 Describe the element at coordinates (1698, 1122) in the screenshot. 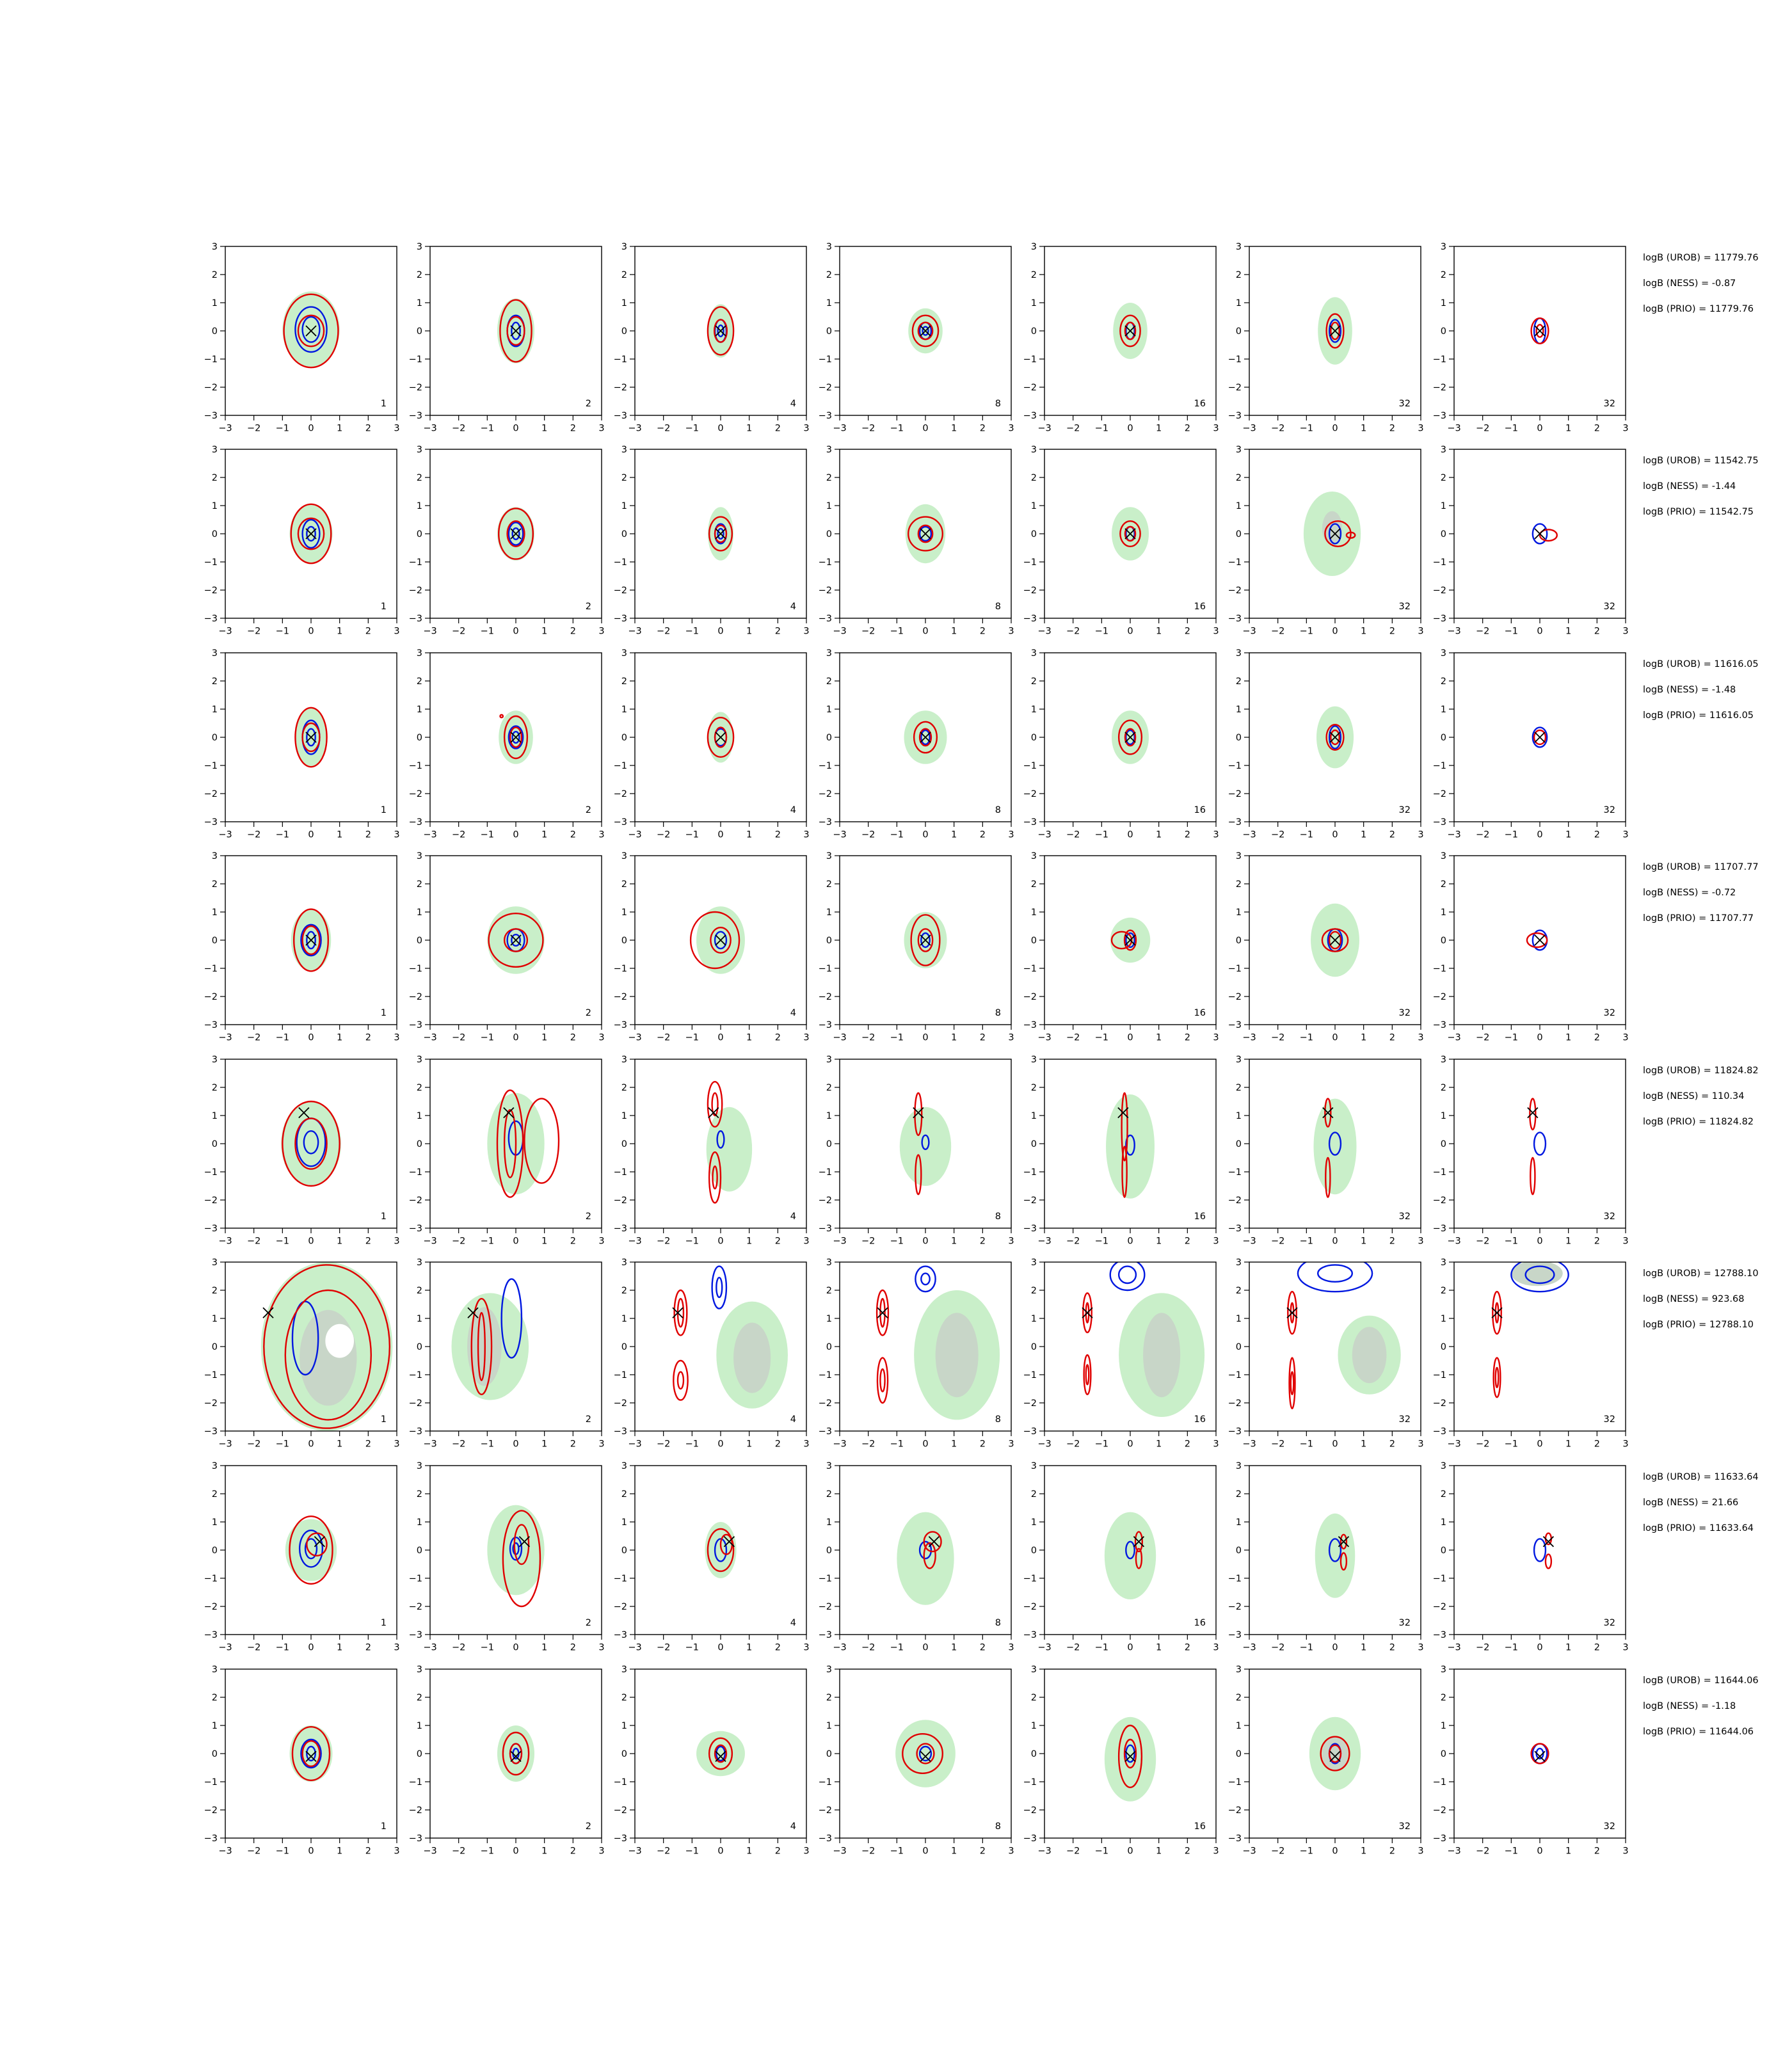

I see `row-annotation: logB (PRIO) = 11824.82` at that location.